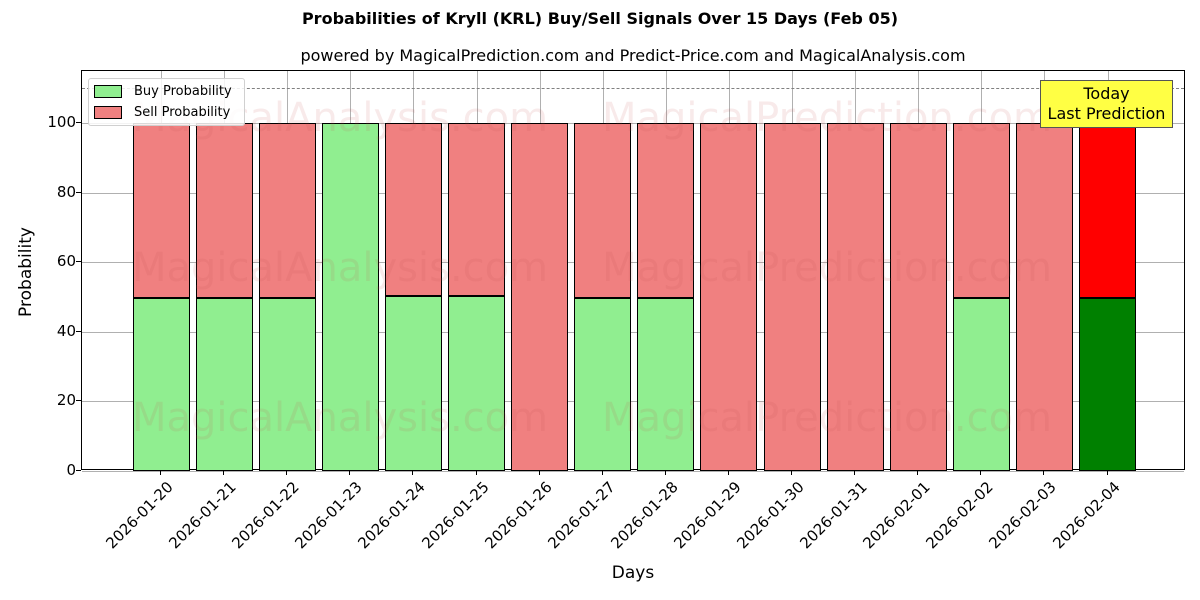 The image size is (1200, 600). Describe the element at coordinates (707, 515) in the screenshot. I see `x-tick-label: 2026-01-29` at that location.